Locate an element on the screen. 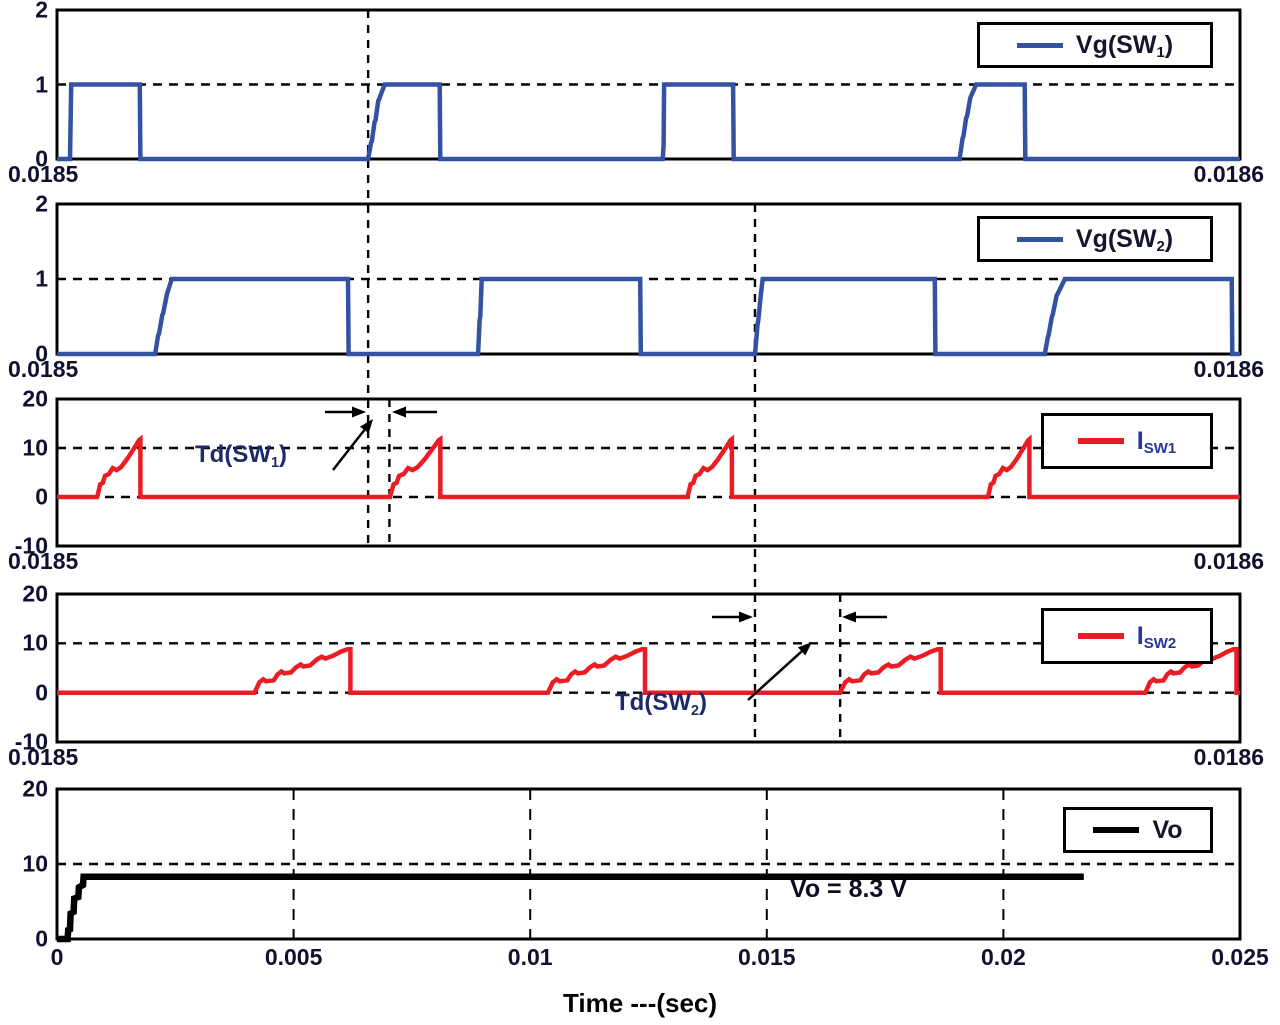 This screenshot has width=1280, height=1025. panel-border-i-sw1 is located at coordinates (648, 472).